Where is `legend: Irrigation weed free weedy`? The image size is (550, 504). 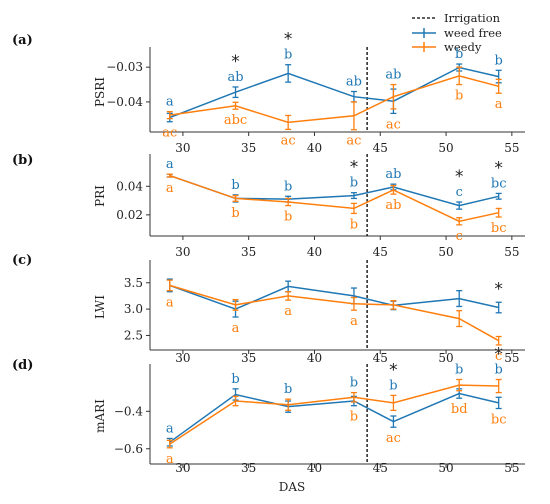
legend: Irrigation weed free weedy is located at coordinates (457, 32).